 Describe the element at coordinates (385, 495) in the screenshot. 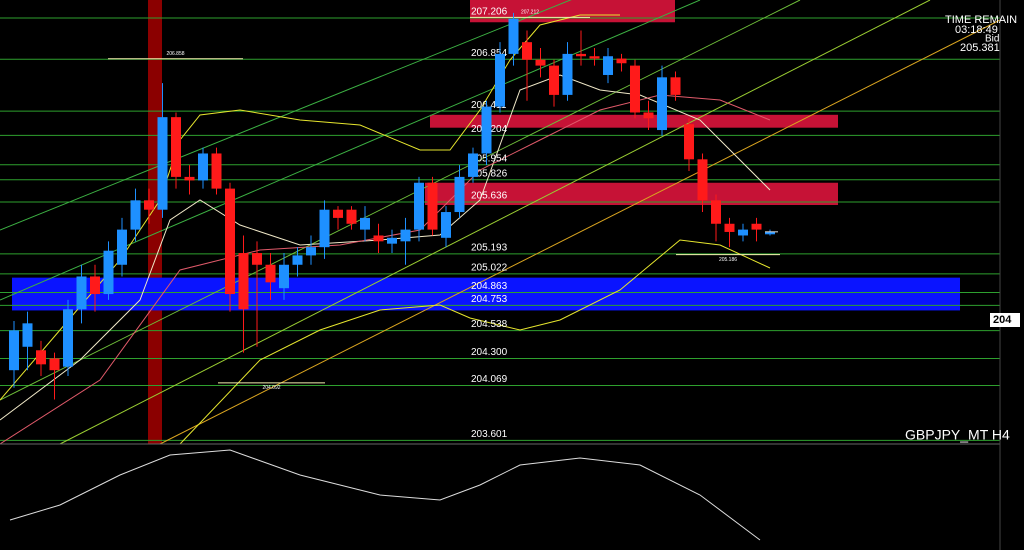

I see `oscillator-line` at that location.